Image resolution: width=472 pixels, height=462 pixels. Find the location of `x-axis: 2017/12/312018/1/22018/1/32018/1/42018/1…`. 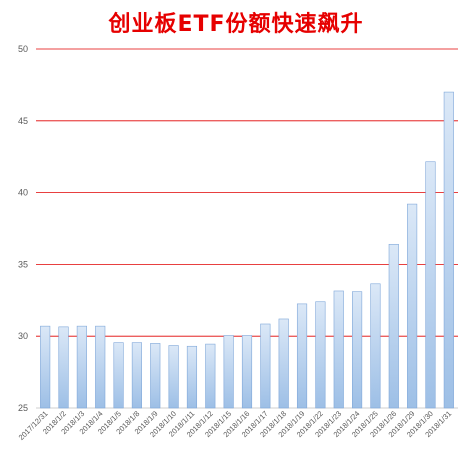

x-axis: 2017/12/312018/1/22018/1/32018/1/42018/1… is located at coordinates (235, 425).